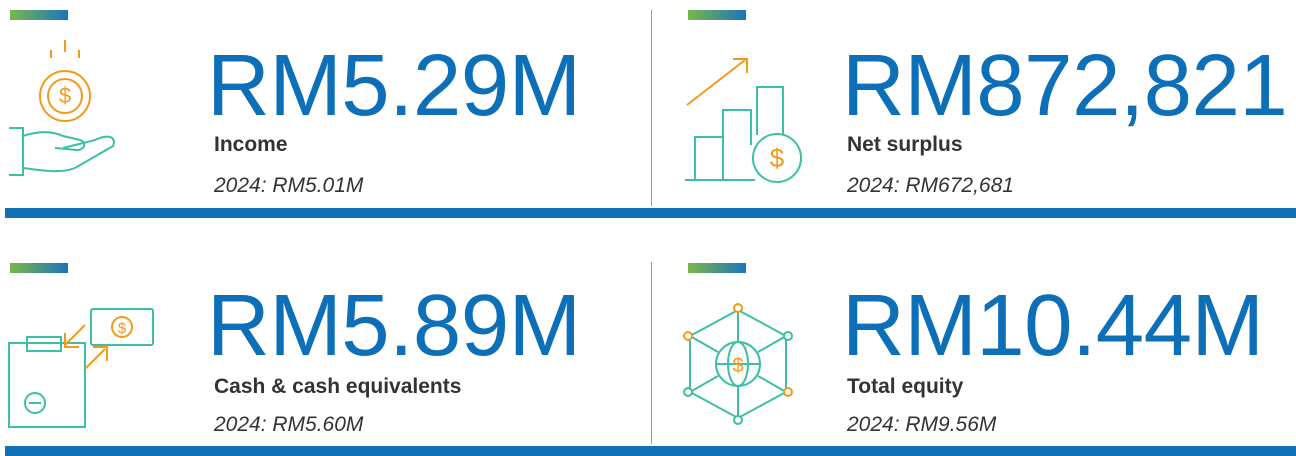 This screenshot has height=456, width=1296. What do you see at coordinates (289, 424) in the screenshot?
I see `metric-previous: 2024: RM5.60M` at bounding box center [289, 424].